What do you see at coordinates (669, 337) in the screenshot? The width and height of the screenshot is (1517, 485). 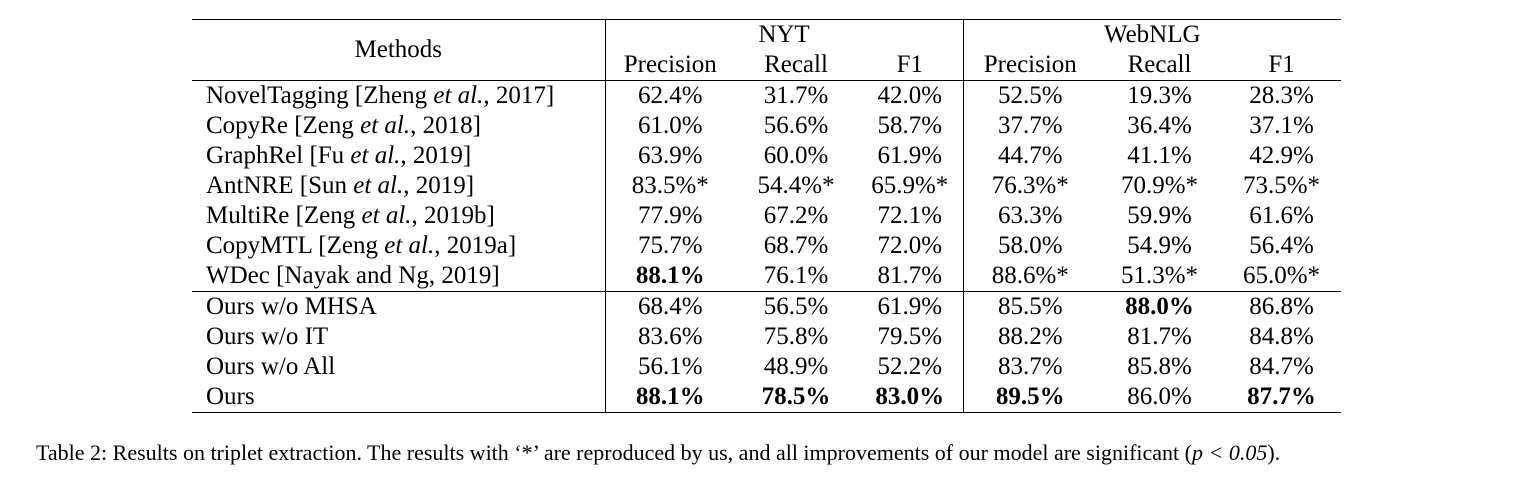 I see `value-cell: 83.6%` at bounding box center [669, 337].